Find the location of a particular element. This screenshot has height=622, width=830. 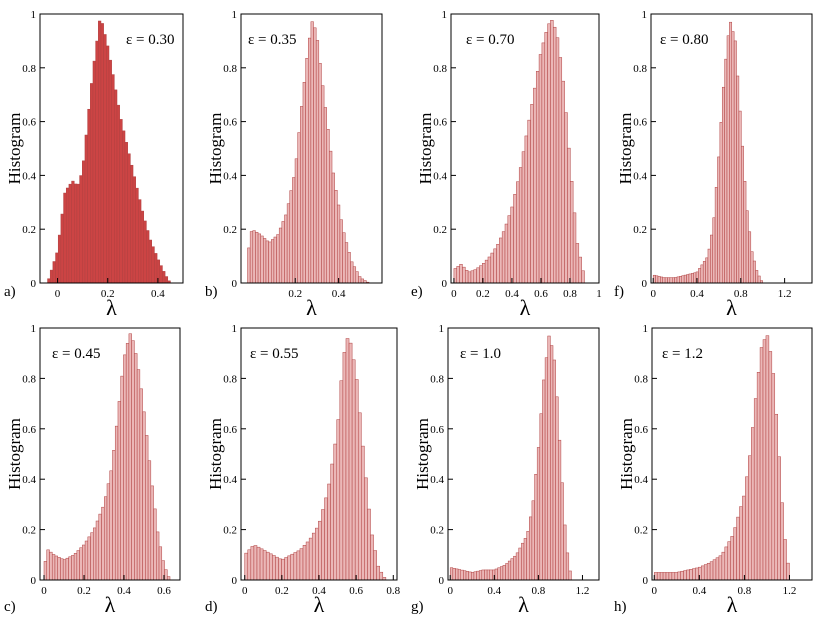

panel-label: b) is located at coordinates (211, 292).